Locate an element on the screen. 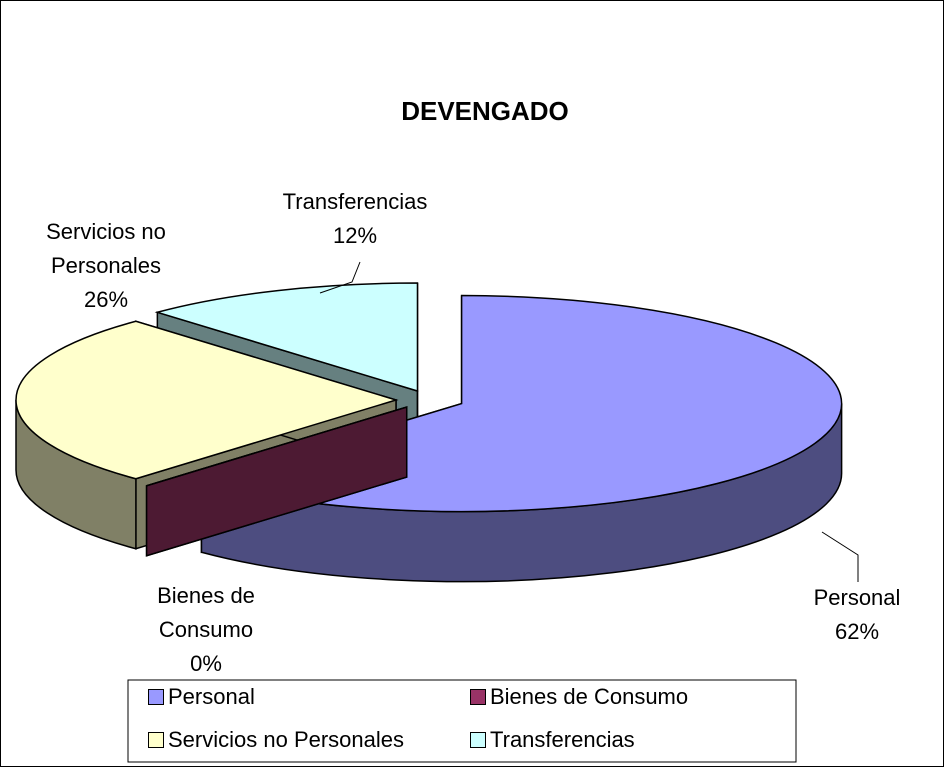 This screenshot has height=767, width=944. data-label-value: 12% is located at coordinates (355, 235).